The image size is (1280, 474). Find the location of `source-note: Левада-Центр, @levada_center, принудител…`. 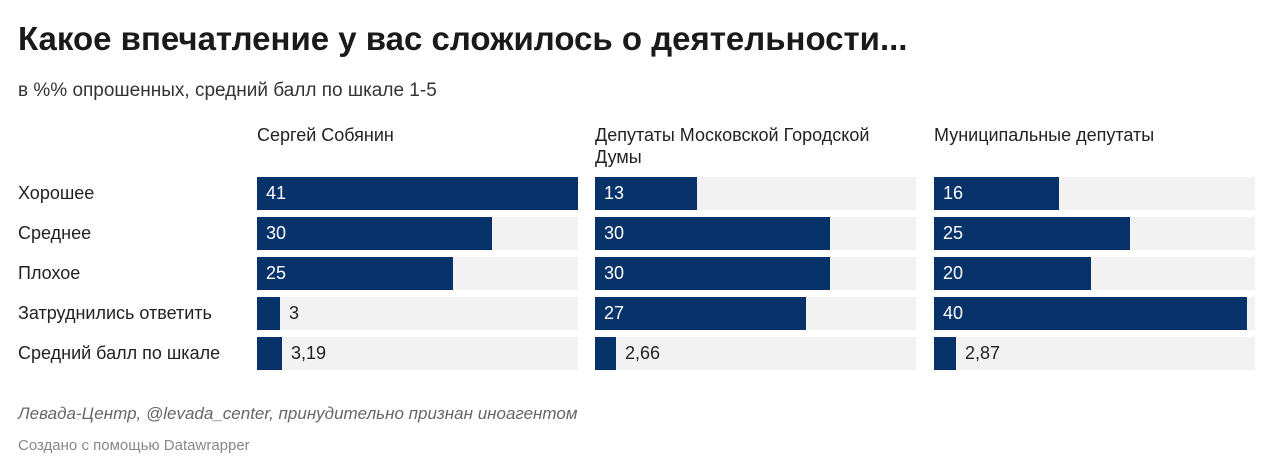

source-note: Левада-Центр, @levada_center, принудител… is located at coordinates (298, 413).